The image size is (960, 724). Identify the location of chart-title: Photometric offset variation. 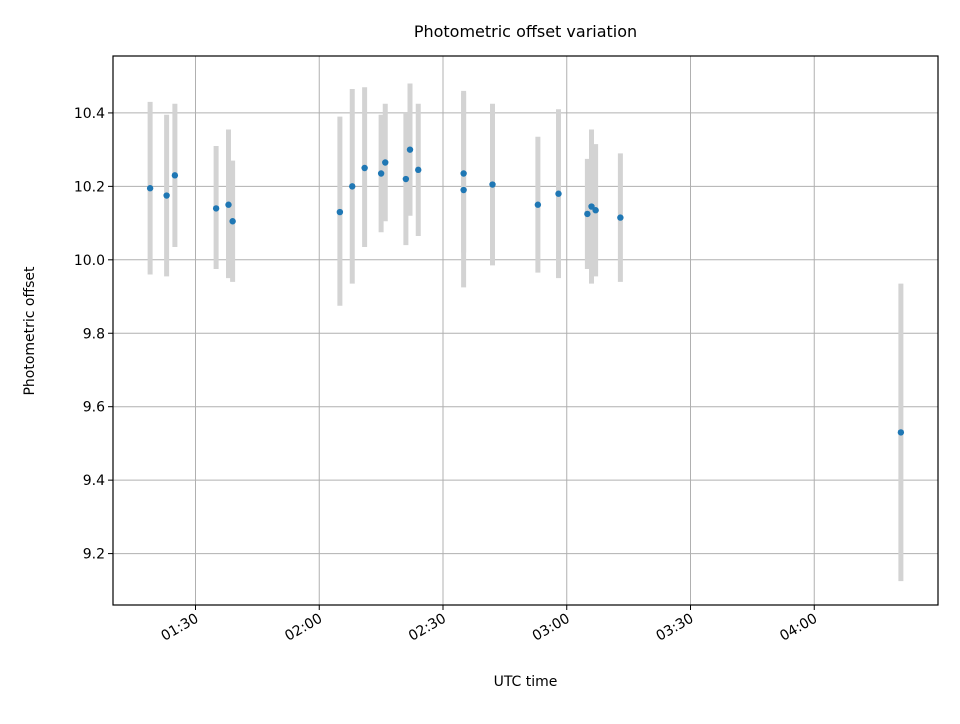
(525, 31).